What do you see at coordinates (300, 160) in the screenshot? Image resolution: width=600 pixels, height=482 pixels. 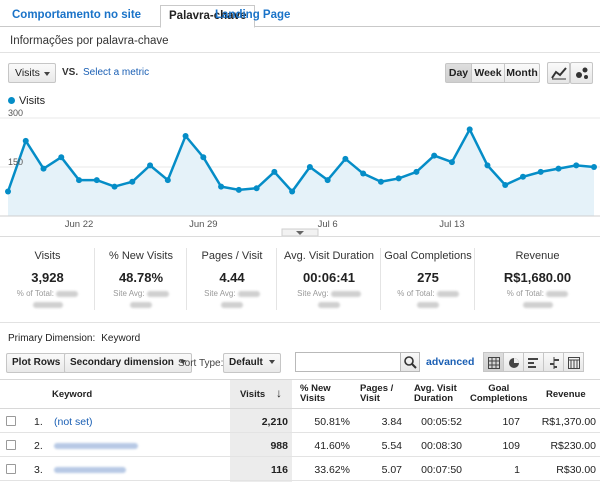 I see `series-line-visits` at bounding box center [300, 160].